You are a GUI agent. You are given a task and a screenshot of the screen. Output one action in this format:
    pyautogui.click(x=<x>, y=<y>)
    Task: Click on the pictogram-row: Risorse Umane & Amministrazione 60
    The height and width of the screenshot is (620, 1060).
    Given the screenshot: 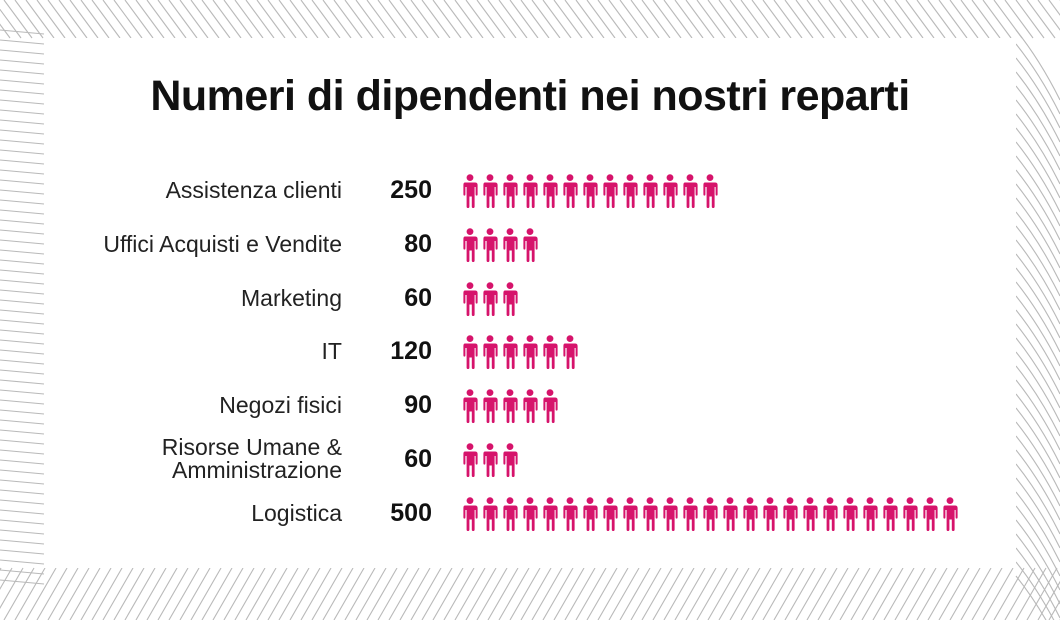 What is the action you would take?
    pyautogui.click(x=530, y=459)
    